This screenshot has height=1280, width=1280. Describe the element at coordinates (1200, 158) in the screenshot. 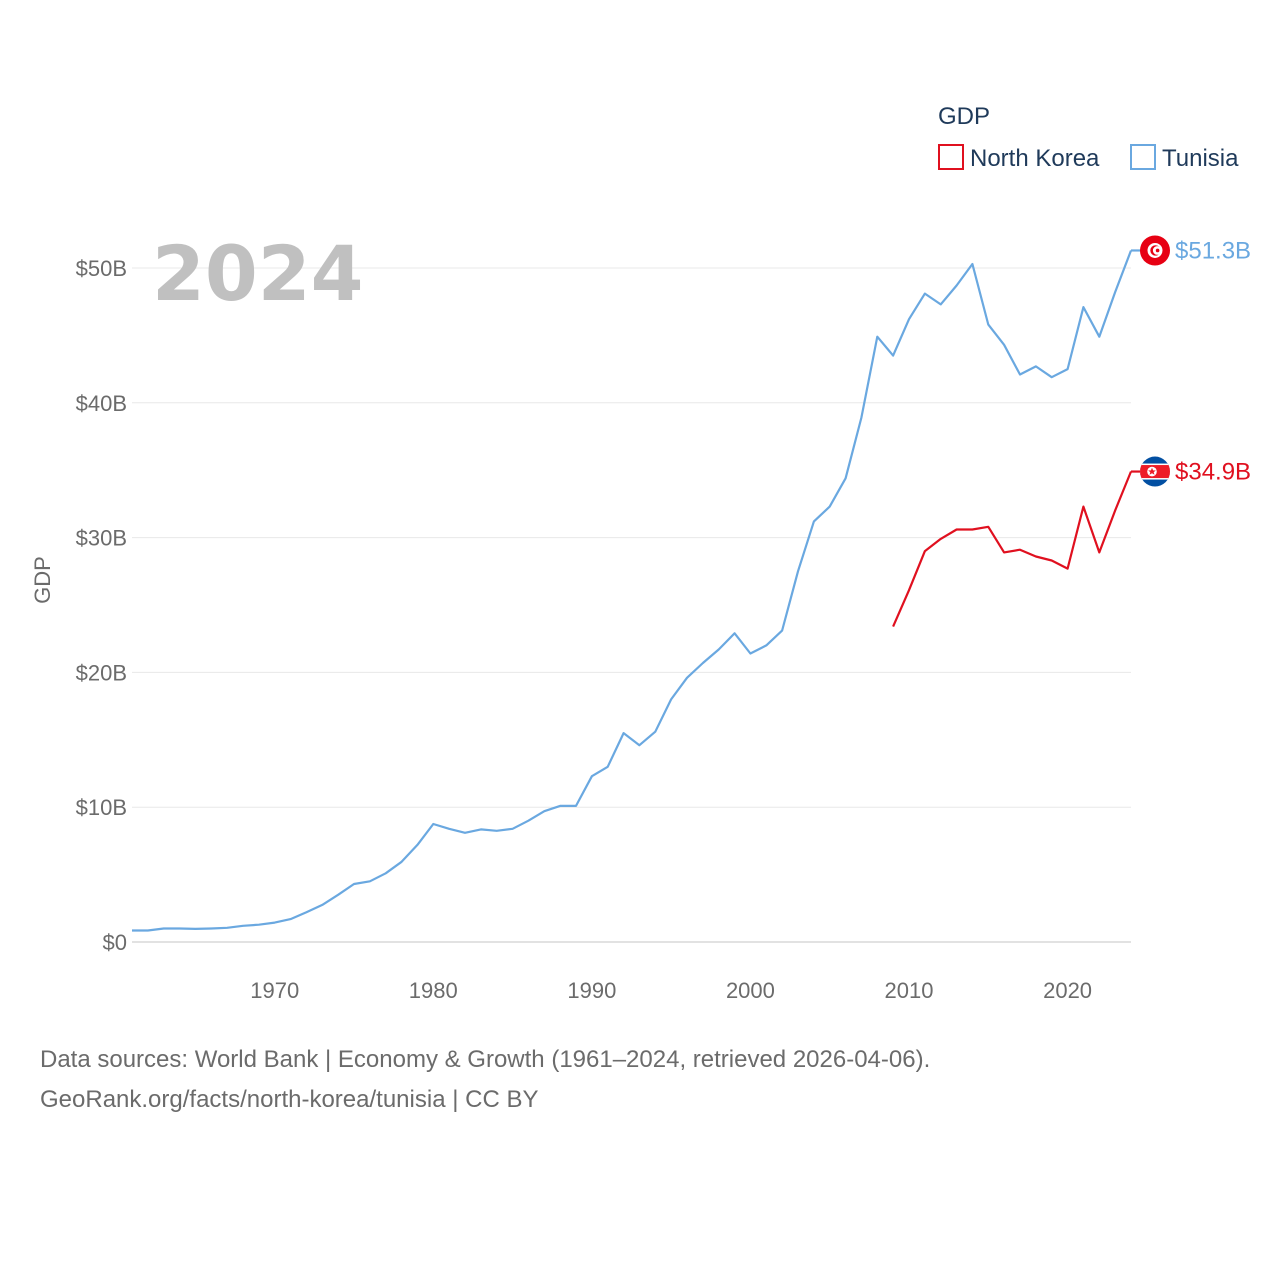

I see `legend-label-tunisia: Tunisia` at that location.